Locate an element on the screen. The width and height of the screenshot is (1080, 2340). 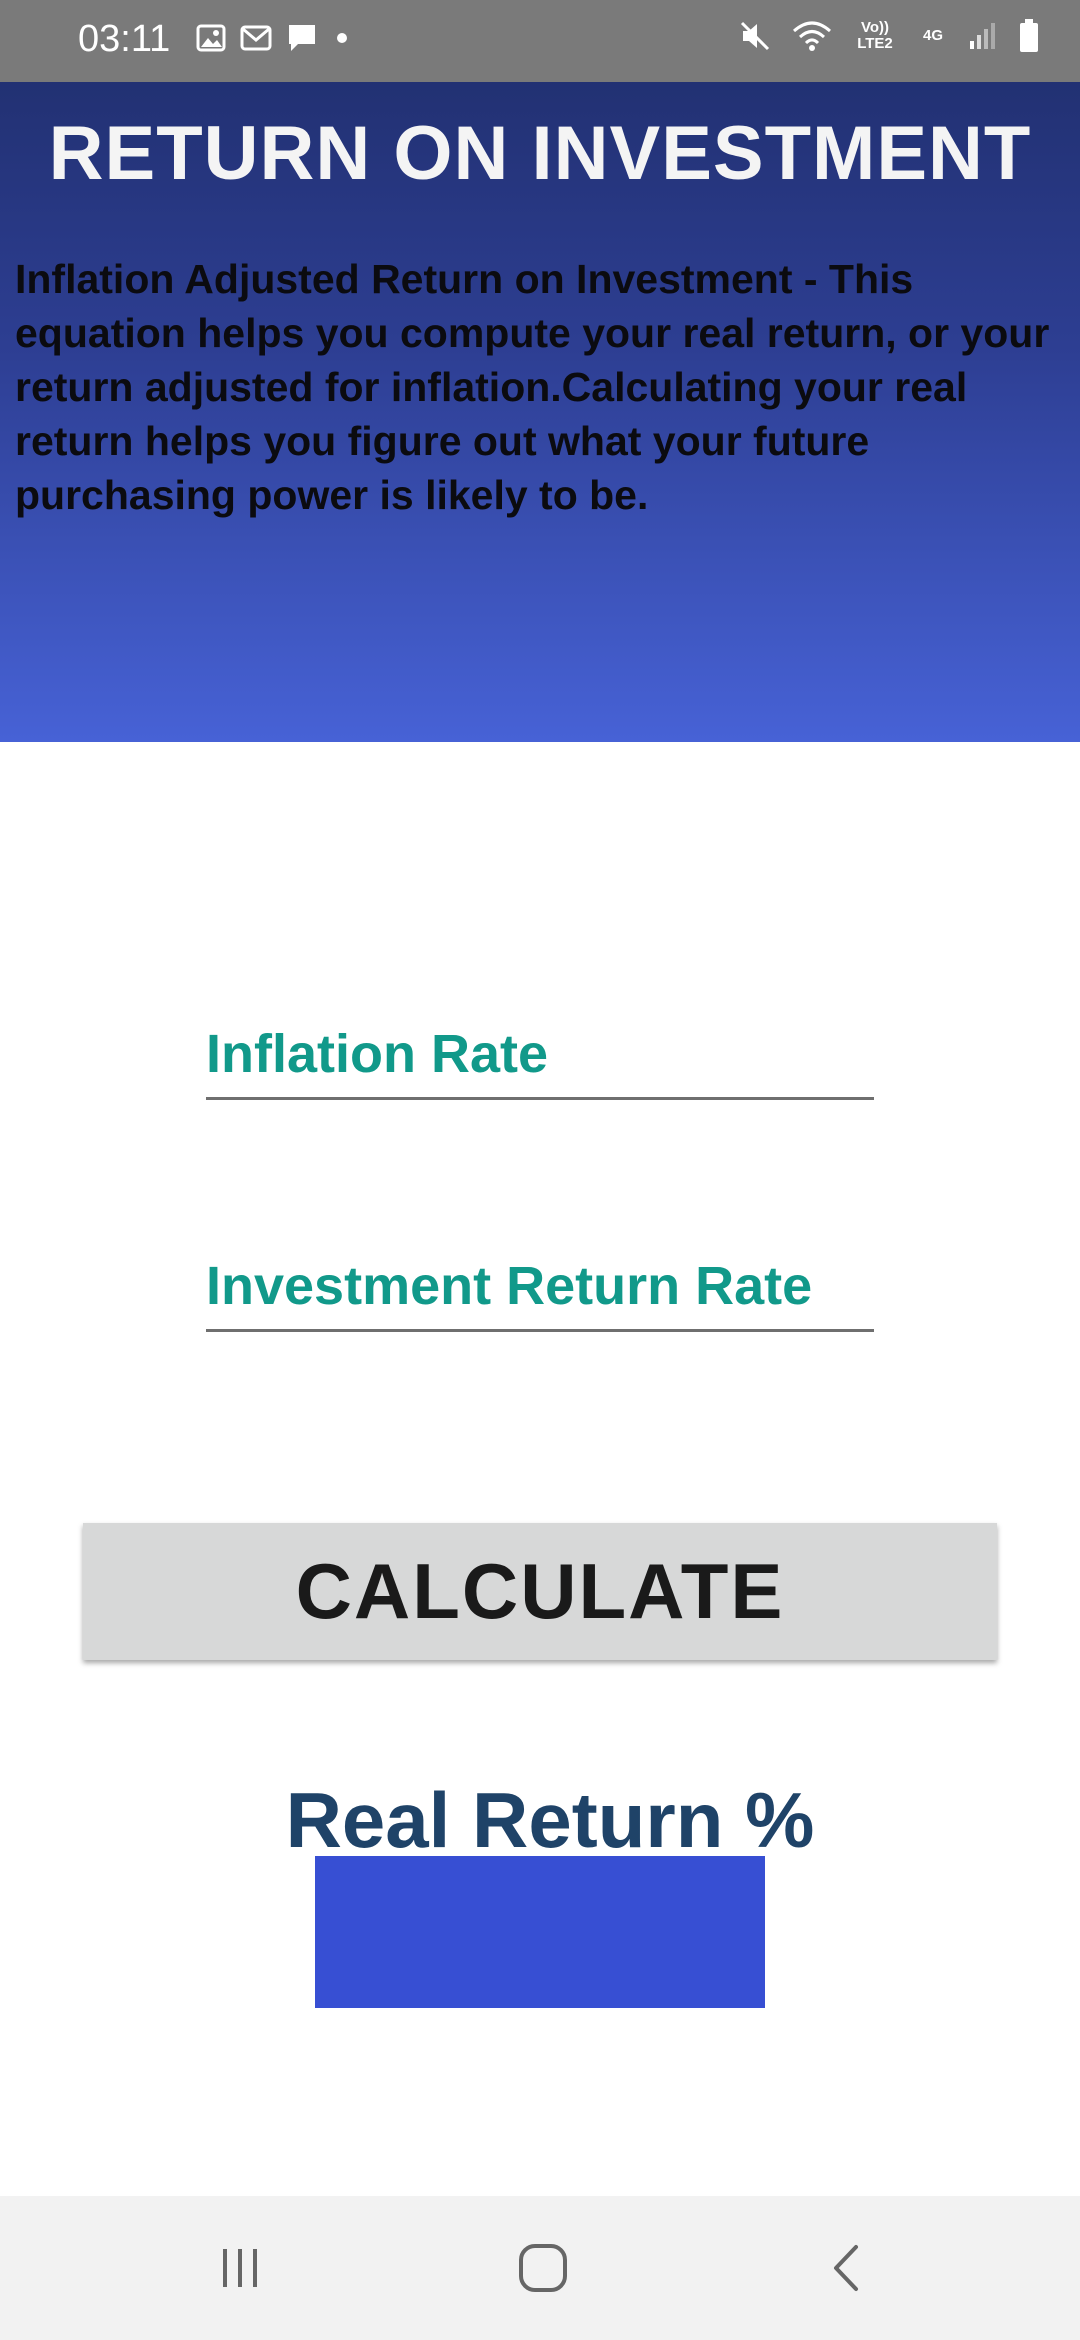
system-icons: Vo)) LTE2 4G is located at coordinates (889, 36).